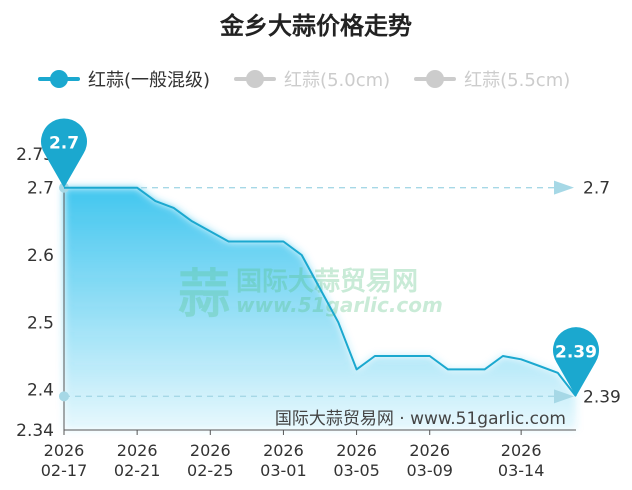 The height and width of the screenshot is (490, 632). I want to click on chart-title: 金乡大蒜价格走势, so click(316, 26).